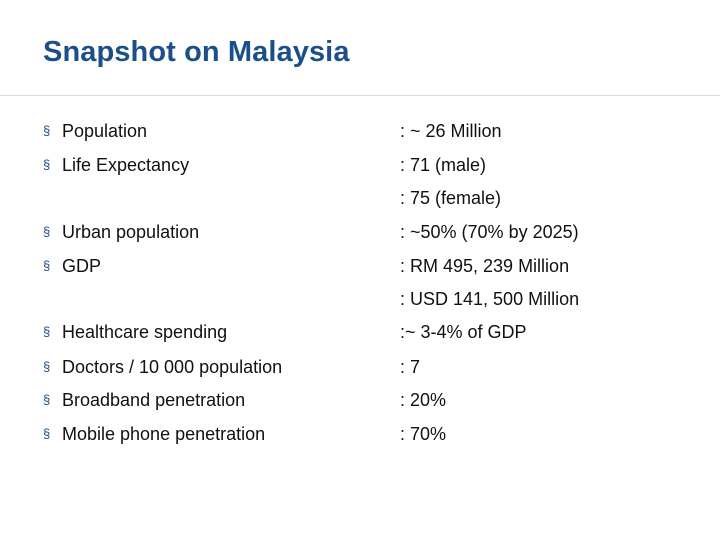  I want to click on fact-label: Broadband penetration, so click(154, 400).